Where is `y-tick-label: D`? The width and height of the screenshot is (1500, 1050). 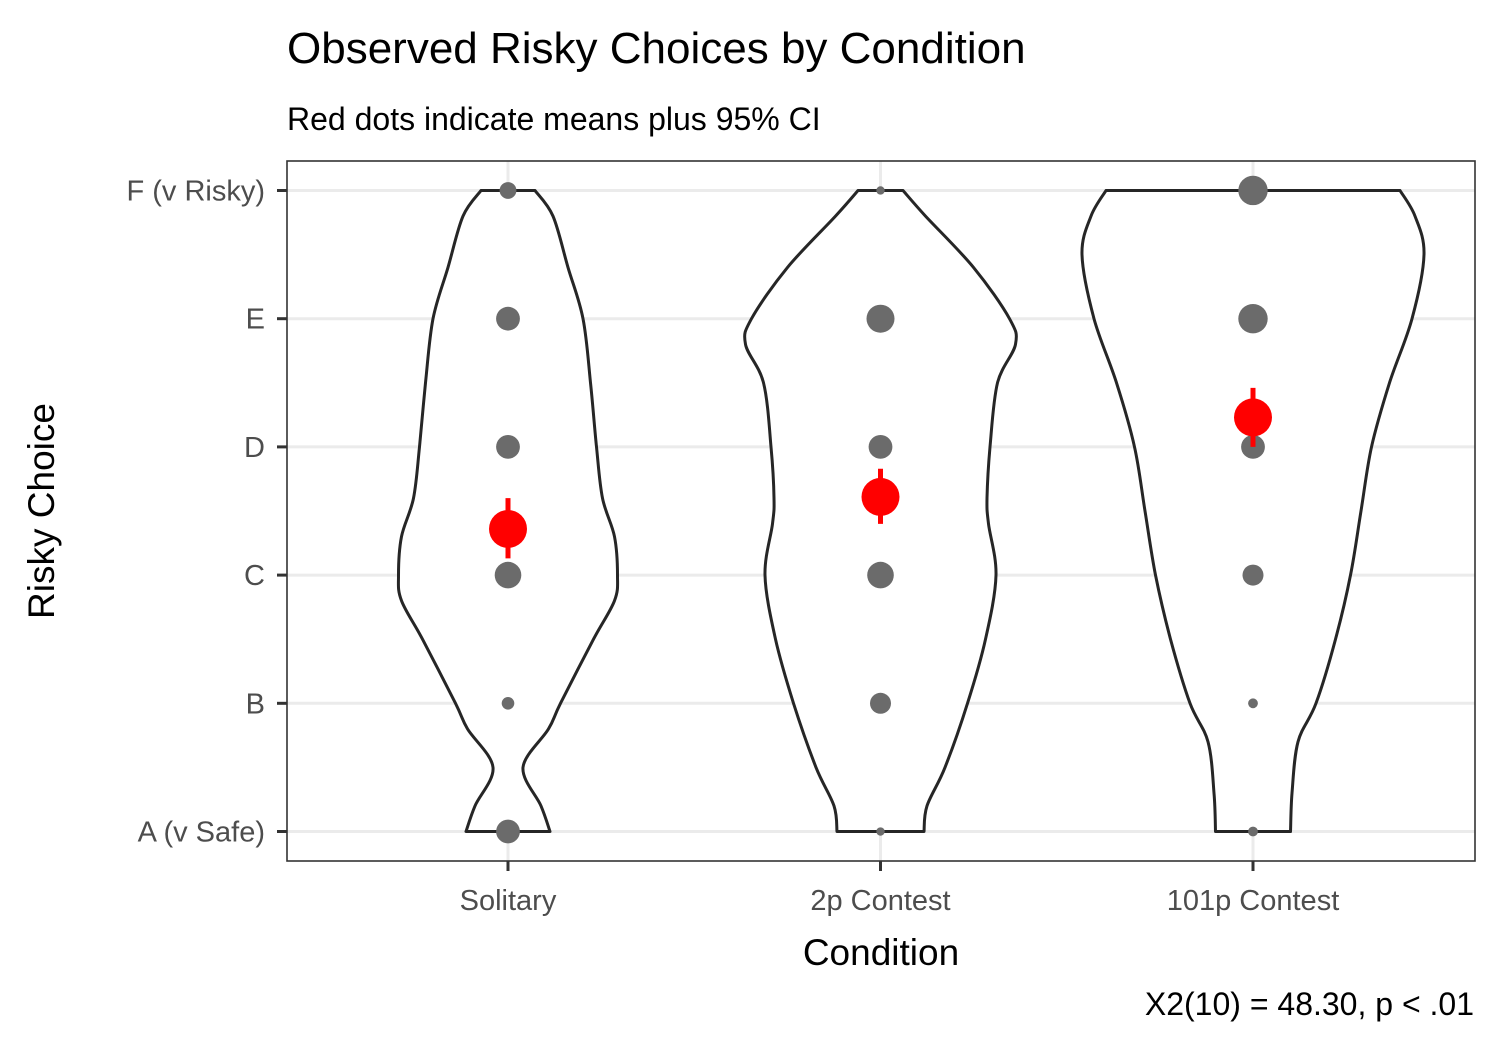
y-tick-label: D is located at coordinates (254, 448).